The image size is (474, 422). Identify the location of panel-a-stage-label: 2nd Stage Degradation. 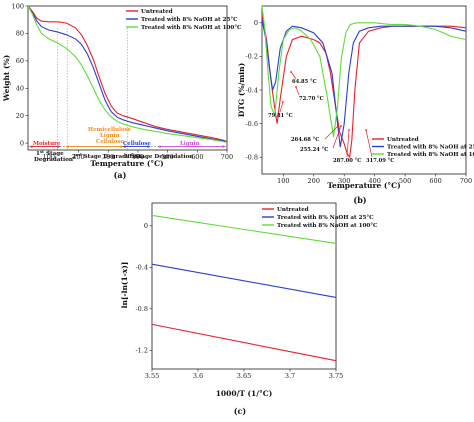
(107, 156).